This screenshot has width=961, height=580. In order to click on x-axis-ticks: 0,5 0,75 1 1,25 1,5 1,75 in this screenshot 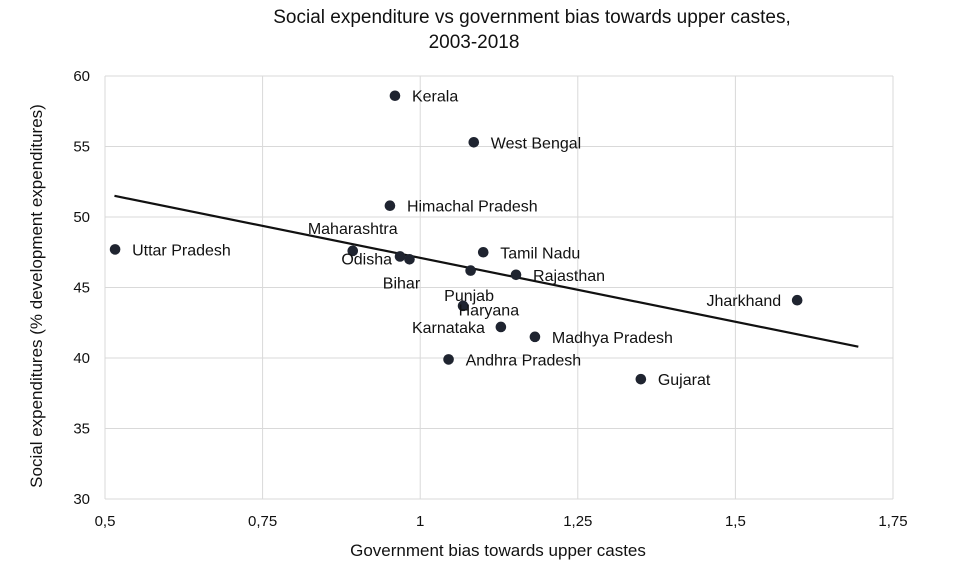, I will do `click(501, 521)`.